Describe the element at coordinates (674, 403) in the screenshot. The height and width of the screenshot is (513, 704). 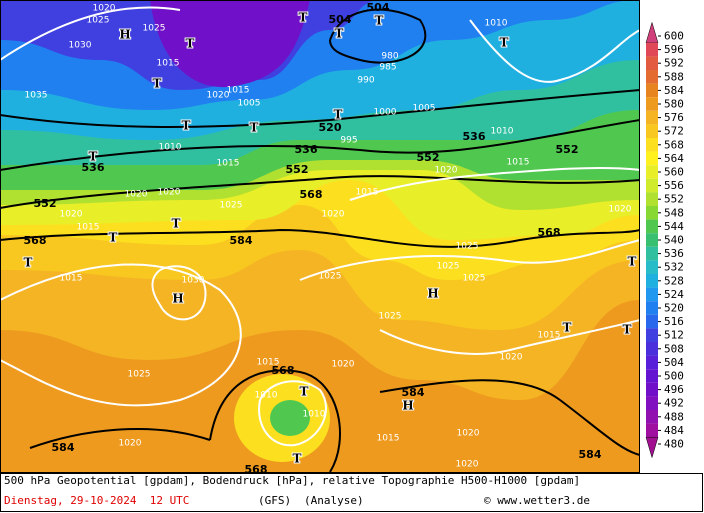
I see `legend-label: 492` at that location.